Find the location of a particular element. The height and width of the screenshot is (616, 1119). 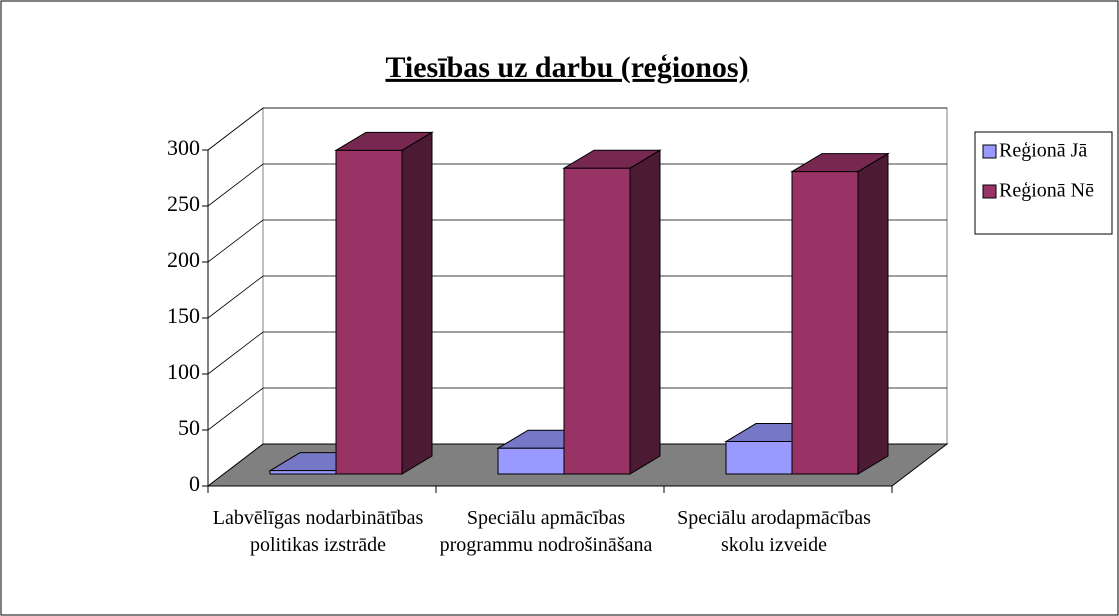

x-tick-label: Speciālu arodapmācības skolu izveide is located at coordinates (774, 531).